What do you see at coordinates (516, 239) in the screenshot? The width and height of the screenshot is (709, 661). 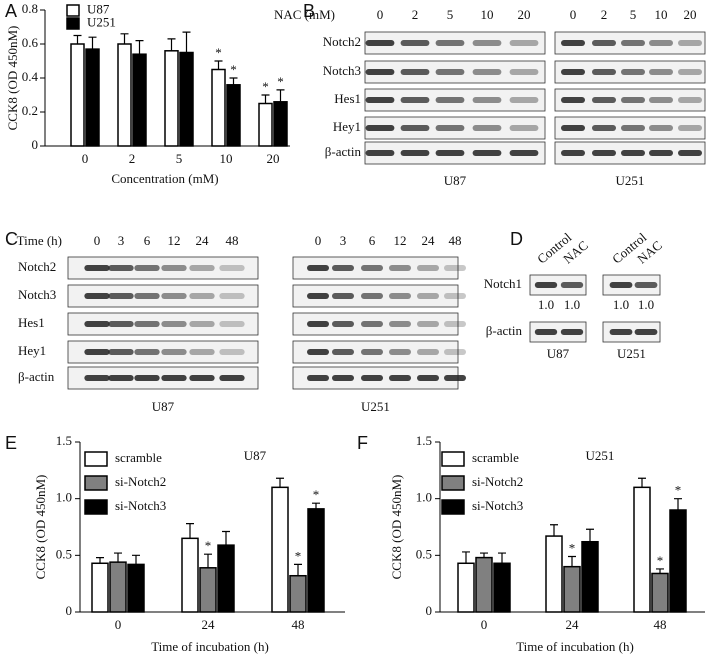 I see `panel-label: D` at bounding box center [516, 239].